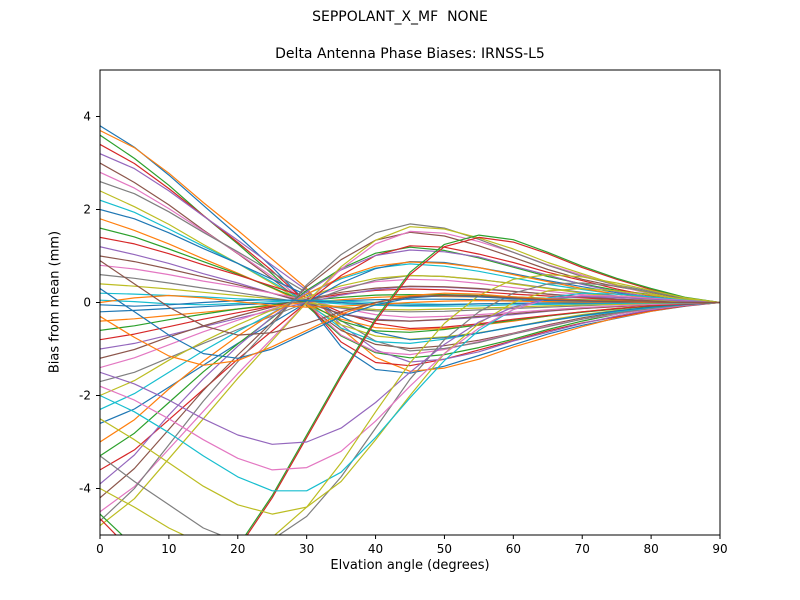 The height and width of the screenshot is (600, 800). Describe the element at coordinates (306, 549) in the screenshot. I see `x-tick-label: 30` at that location.